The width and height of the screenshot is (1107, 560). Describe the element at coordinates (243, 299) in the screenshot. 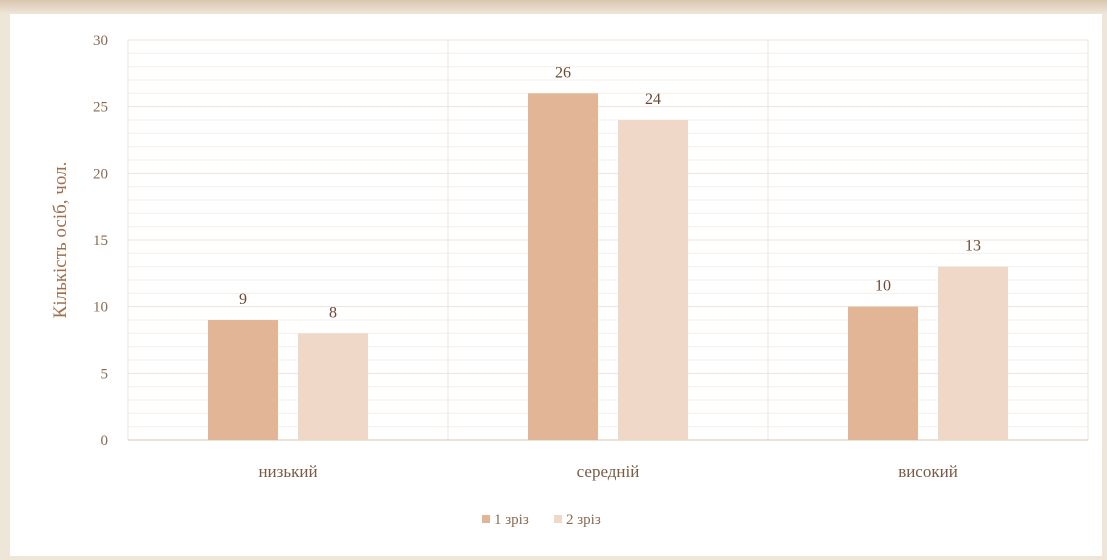

I see `data-label: 9` at that location.